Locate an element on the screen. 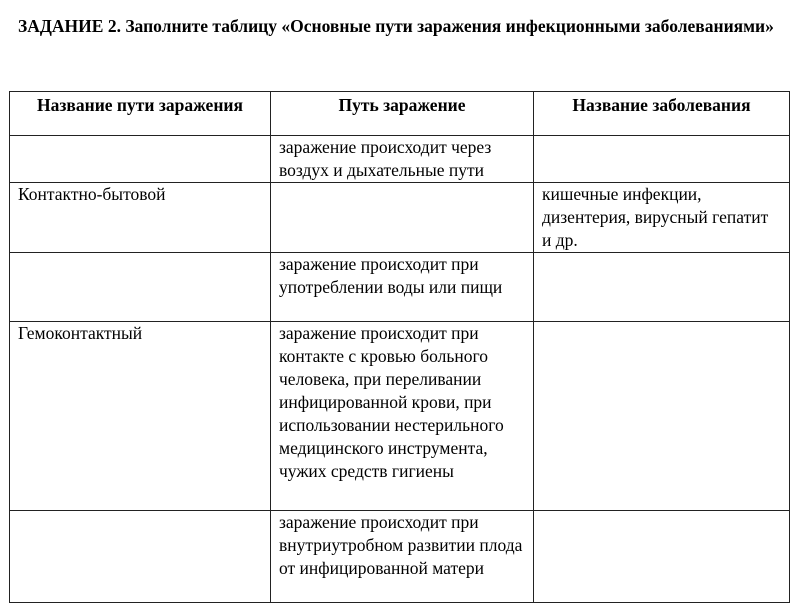 This screenshot has width=791, height=605. header-route: Путь заражение is located at coordinates (402, 113).